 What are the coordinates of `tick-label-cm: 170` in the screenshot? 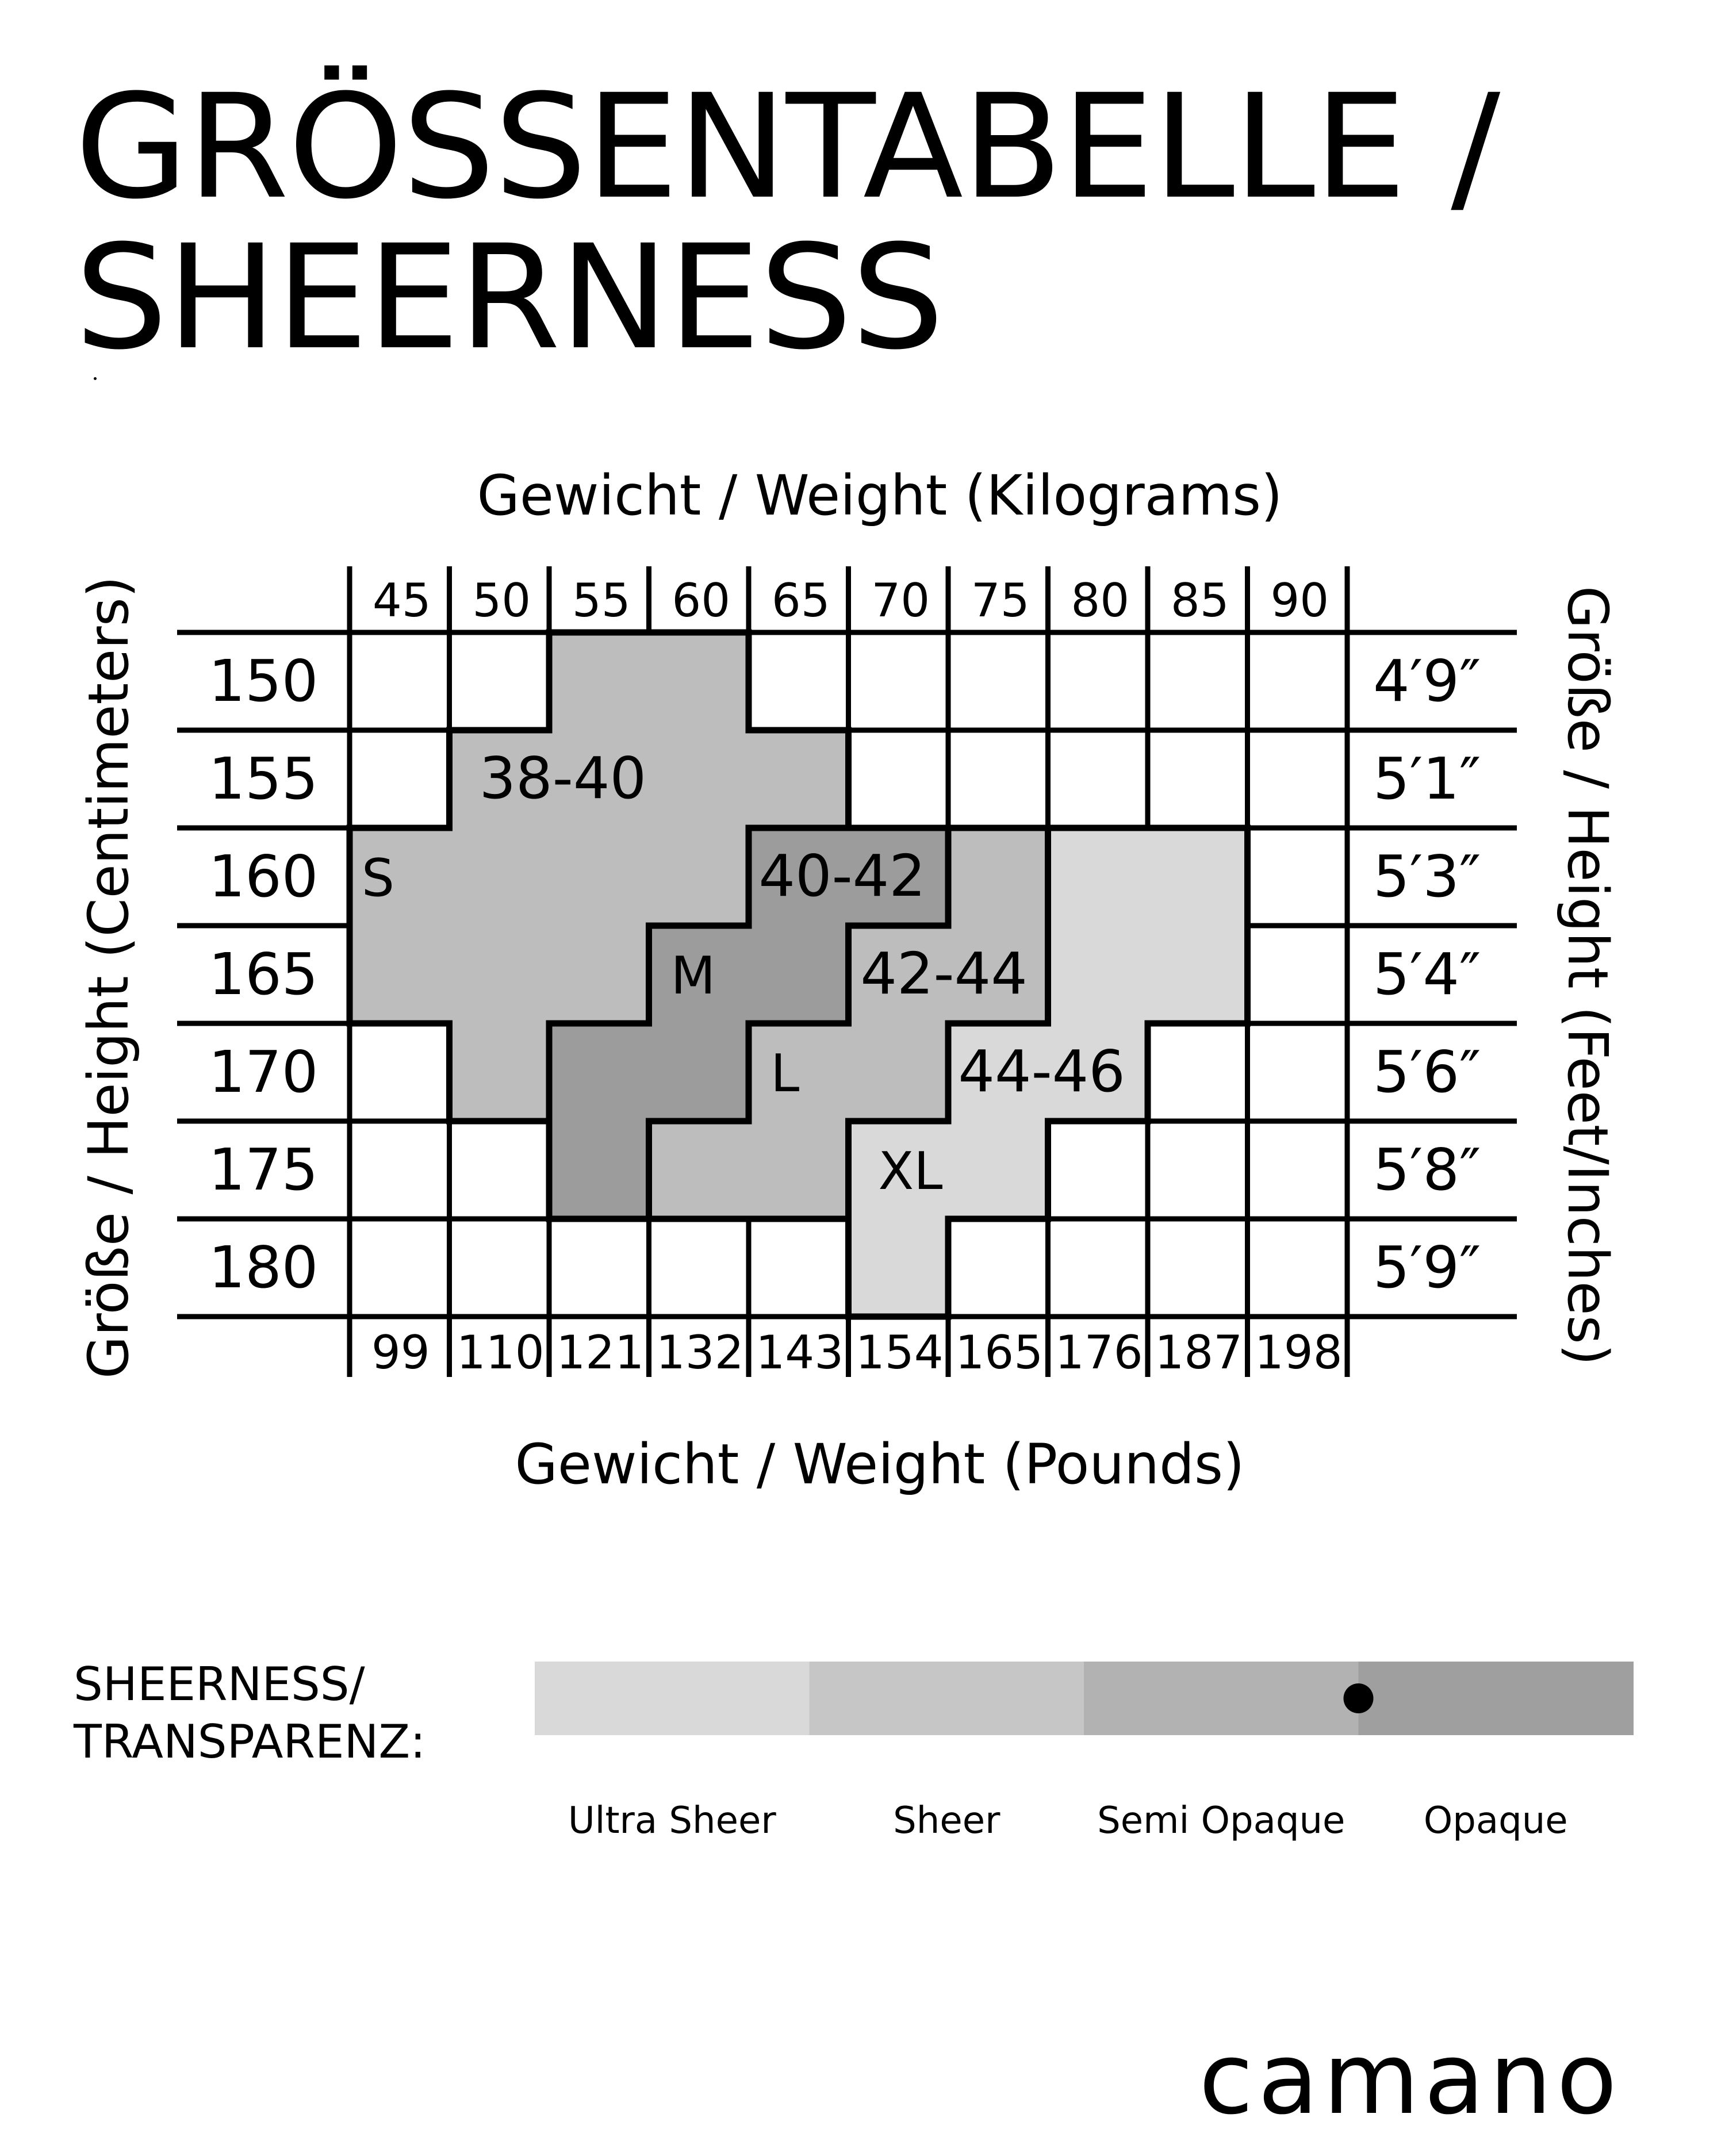 It's located at (264, 1072).